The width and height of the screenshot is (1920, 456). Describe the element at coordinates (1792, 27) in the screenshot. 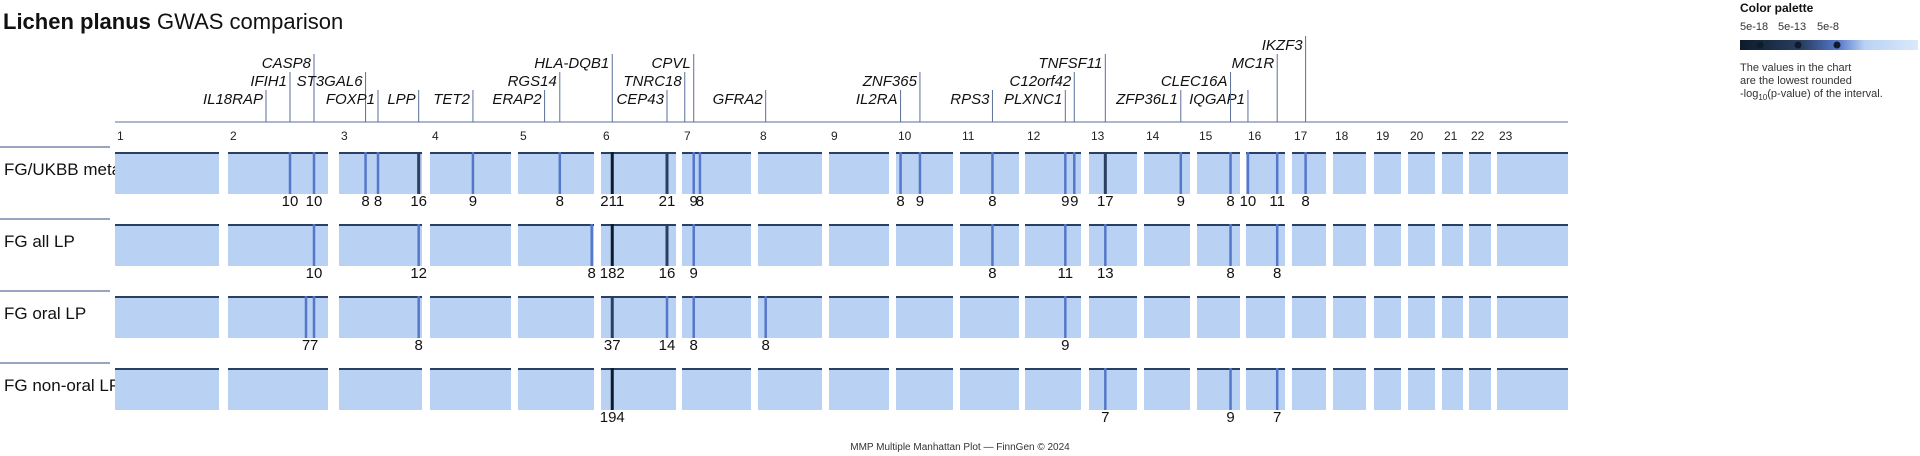

I see `legend-tick-label: 5e-13` at that location.